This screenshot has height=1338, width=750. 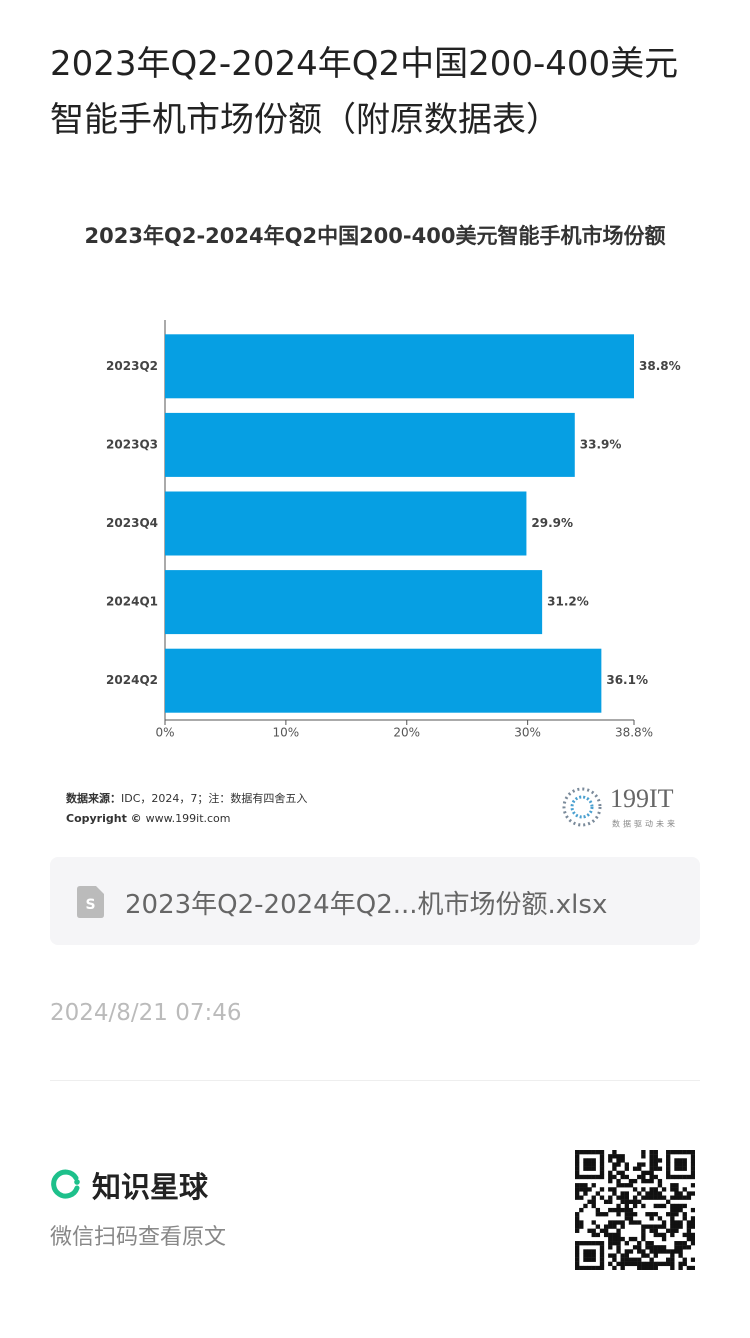 I want to click on bar, so click(x=346, y=523).